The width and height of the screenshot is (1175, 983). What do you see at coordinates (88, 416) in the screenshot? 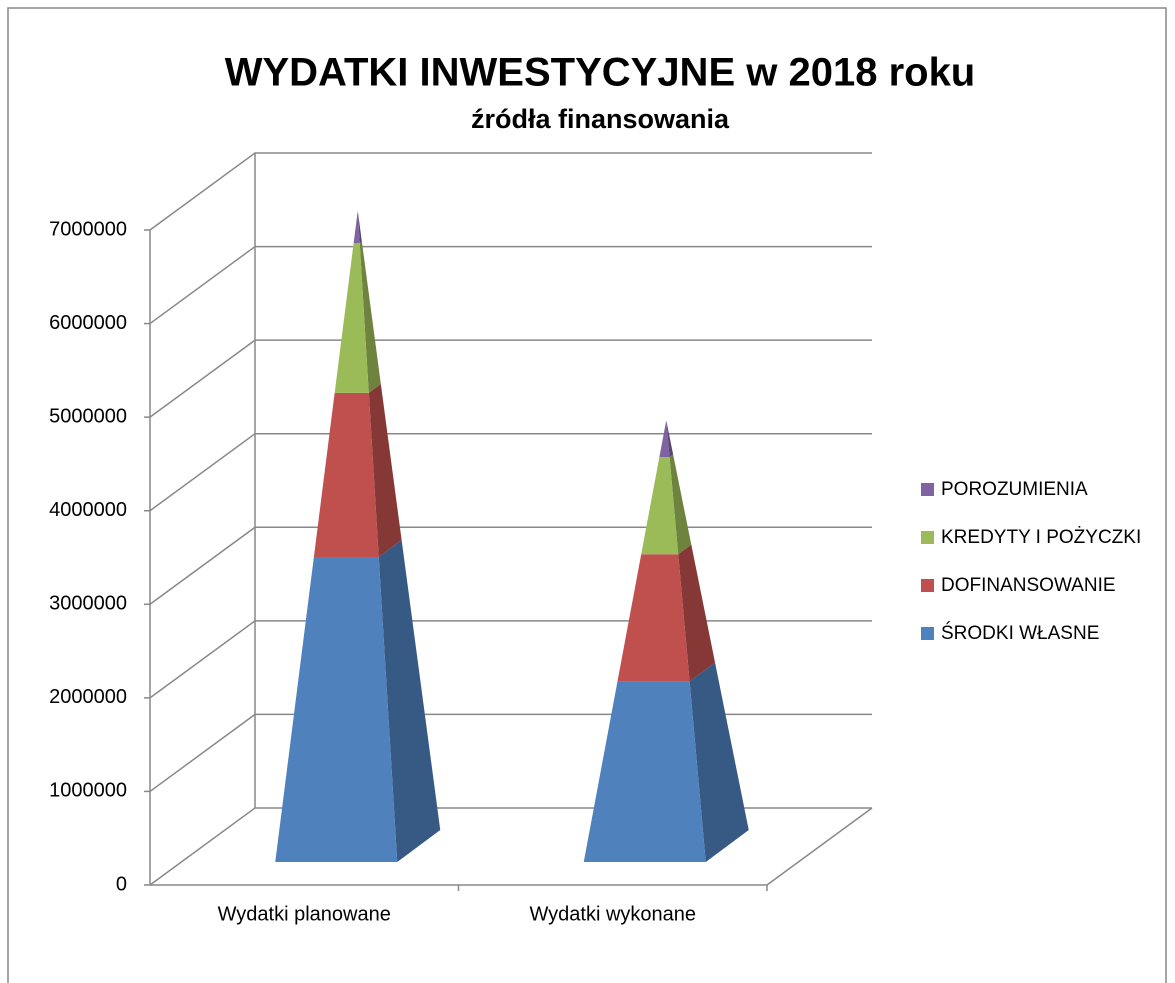
I see `y-tick-label: 5000000` at bounding box center [88, 416].